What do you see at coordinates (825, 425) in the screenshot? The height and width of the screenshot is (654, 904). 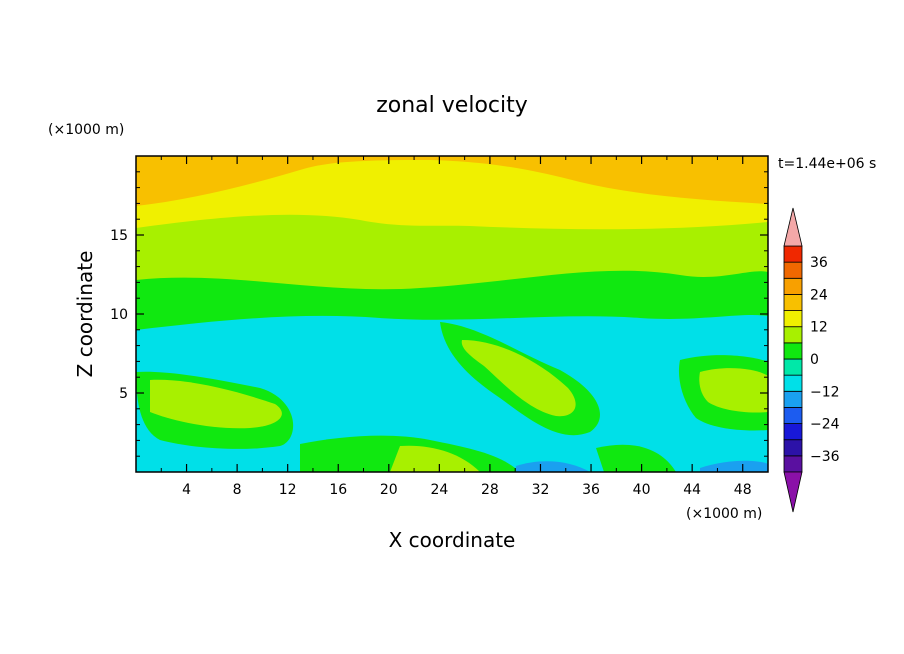 I see `colorbar-tick-label: −24` at bounding box center [825, 425].